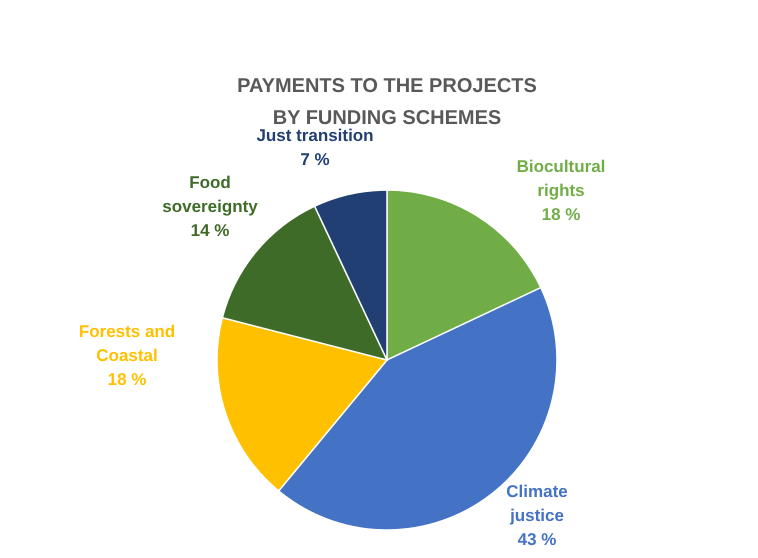 The width and height of the screenshot is (758, 558). What do you see at coordinates (537, 503) in the screenshot?
I see `slice-label: Climate justice` at bounding box center [537, 503].